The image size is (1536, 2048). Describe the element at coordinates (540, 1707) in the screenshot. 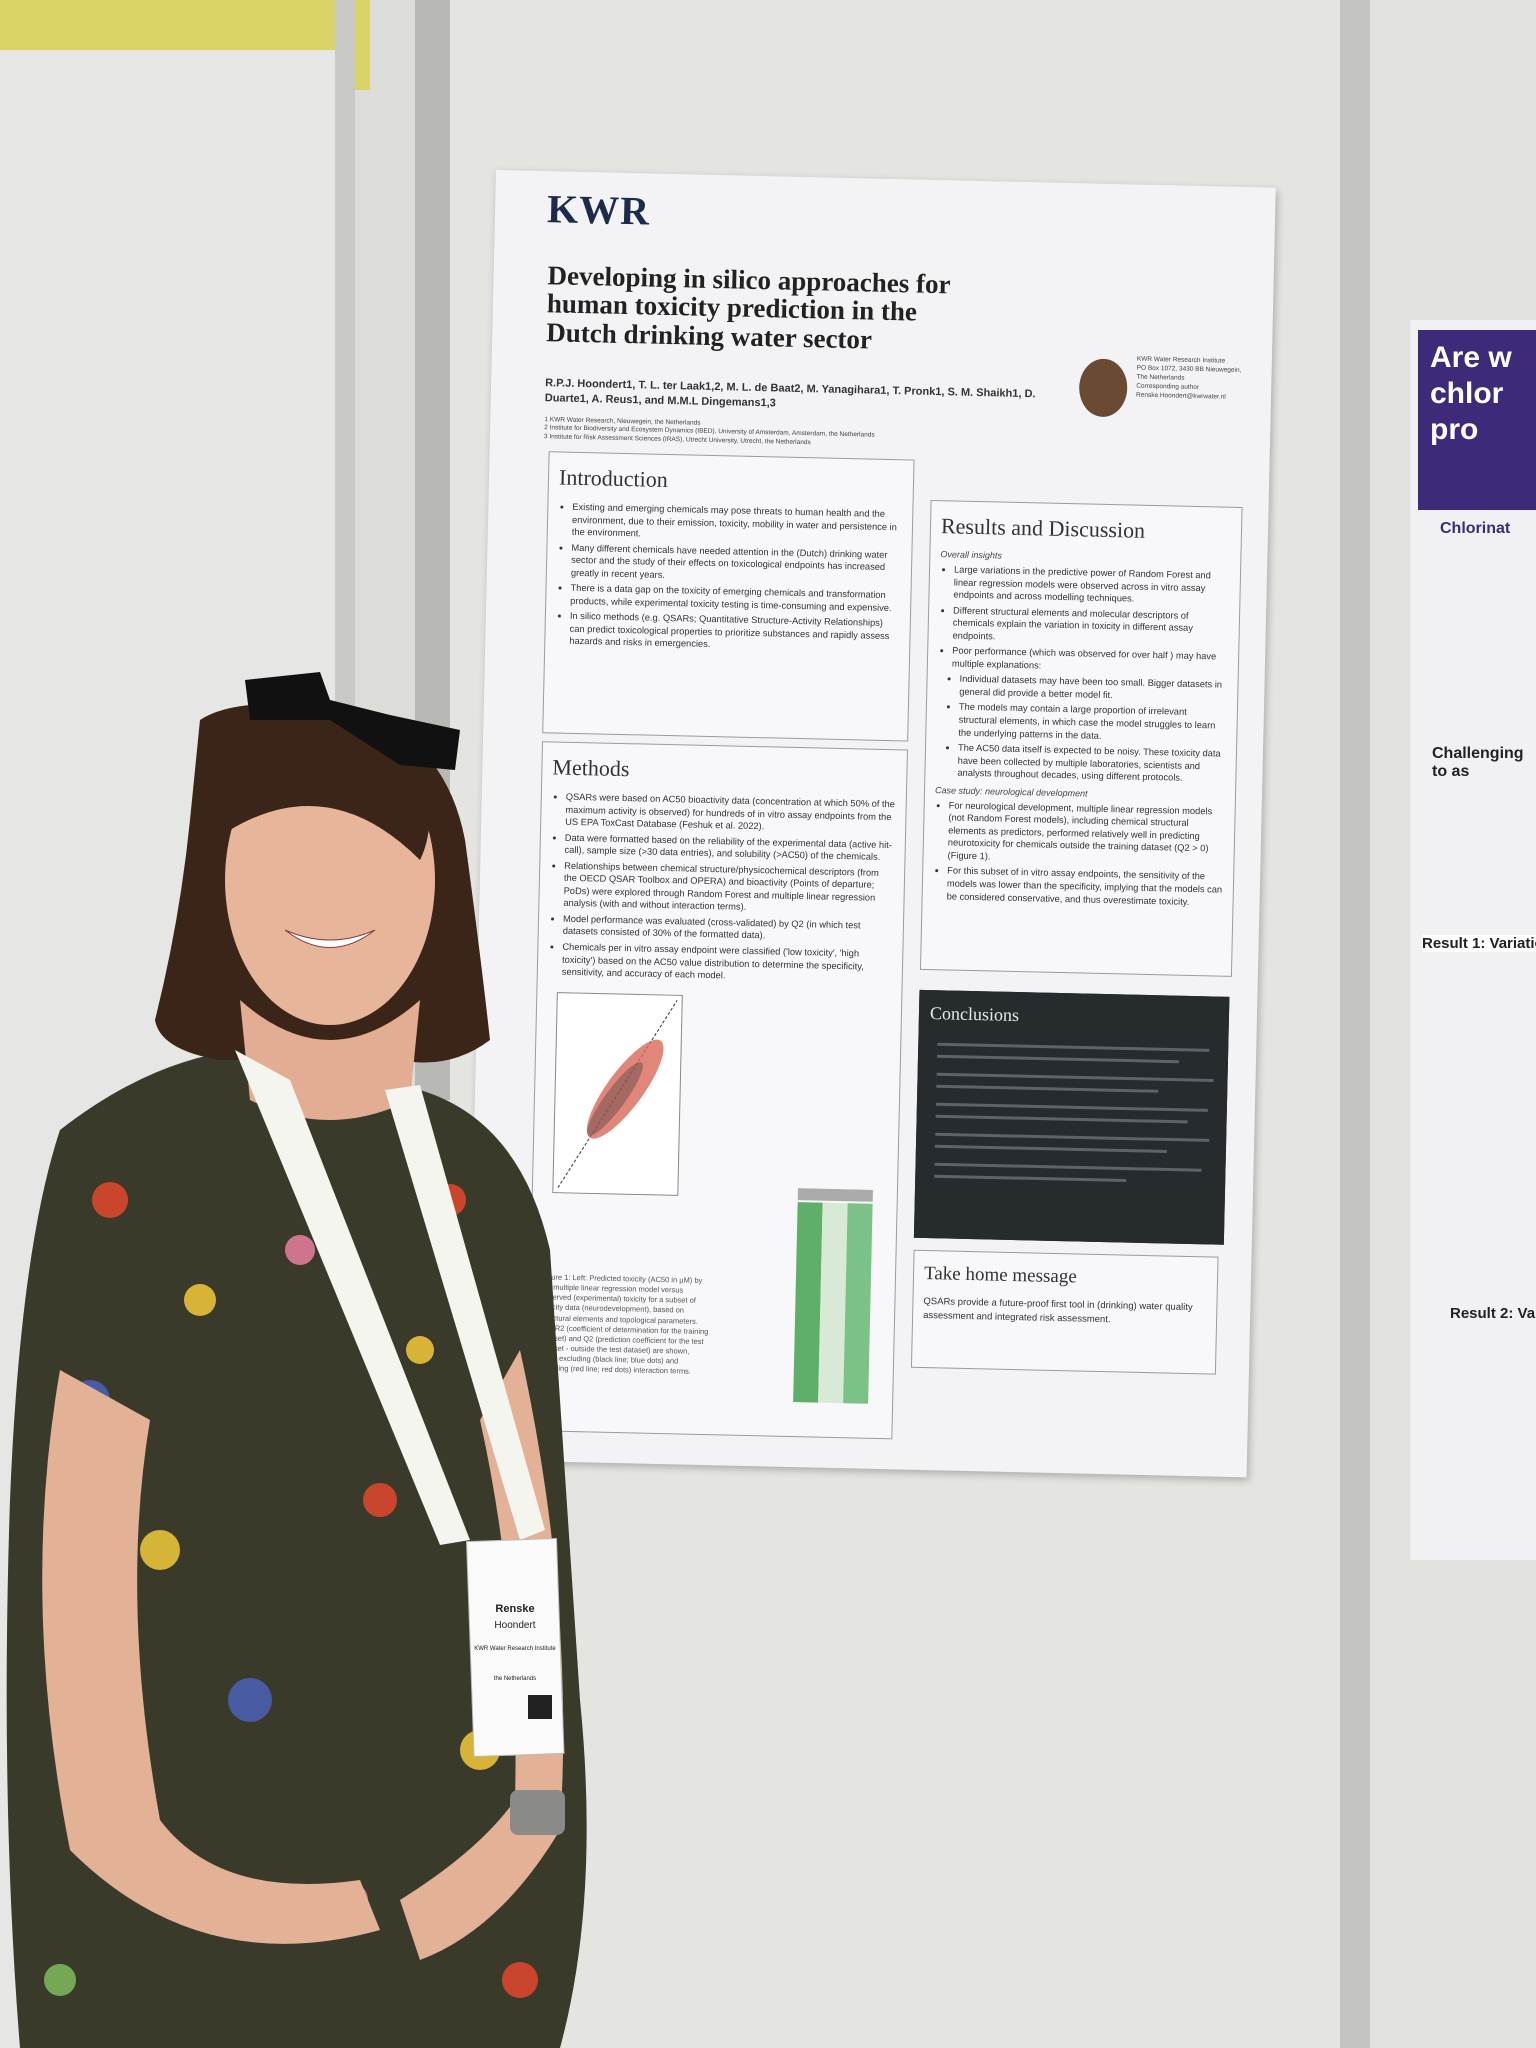

I see `qr-code` at that location.